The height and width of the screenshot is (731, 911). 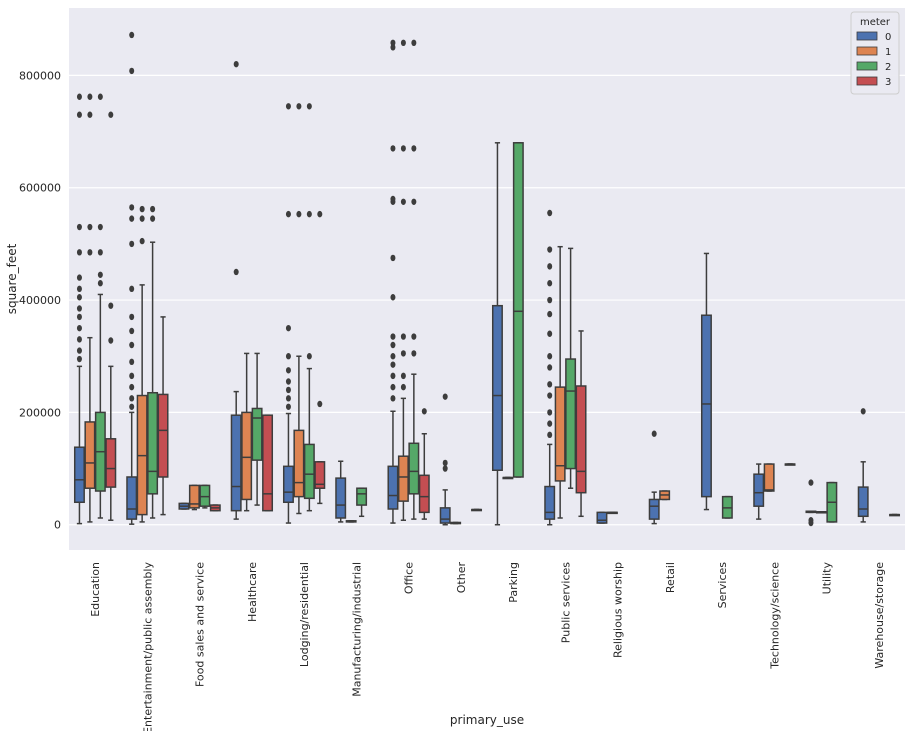 What do you see at coordinates (95, 589) in the screenshot?
I see `x-tick-label: Education` at bounding box center [95, 589].